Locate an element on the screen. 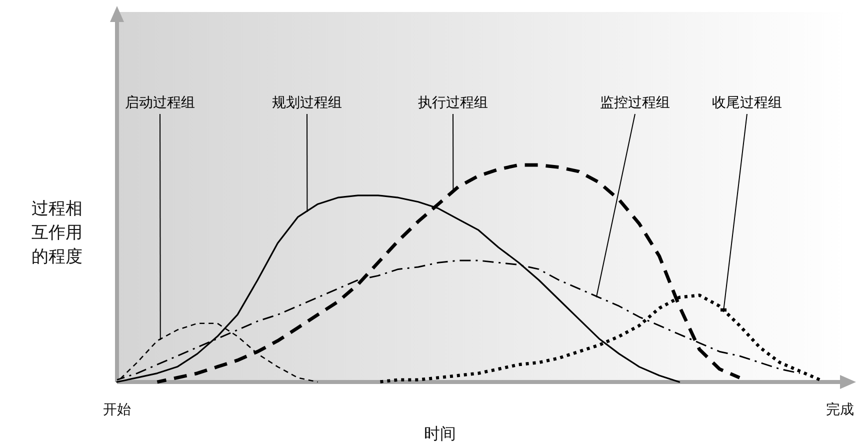  text: 执行过程组 is located at coordinates (453, 103).